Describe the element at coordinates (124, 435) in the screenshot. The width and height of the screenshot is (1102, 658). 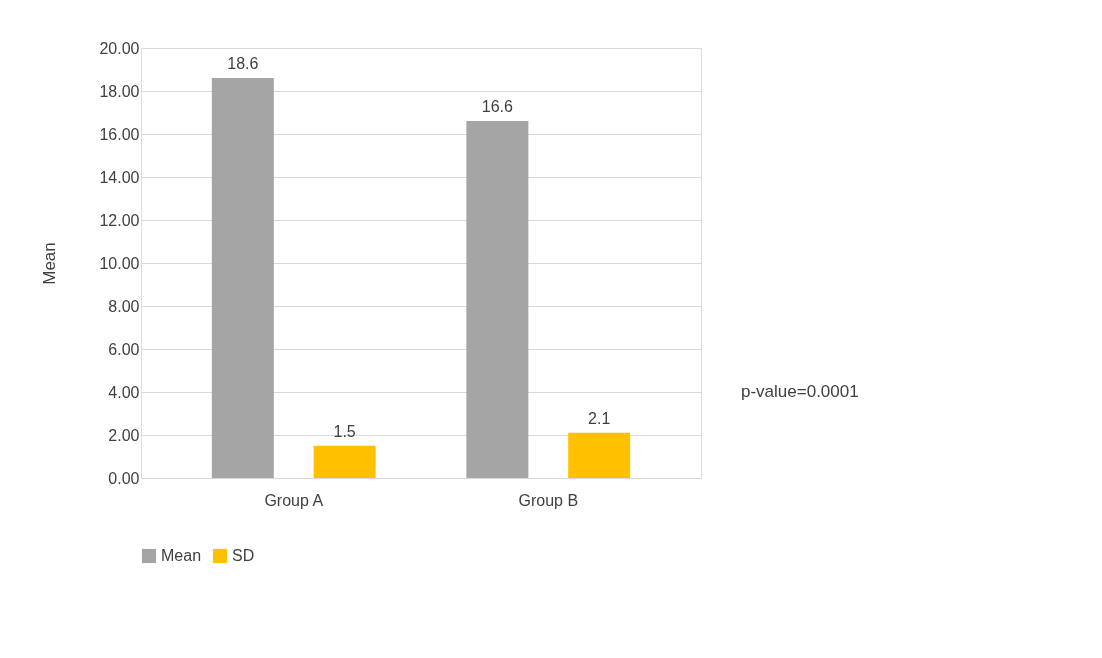
I see `y-tick-label: 2.00` at that location.